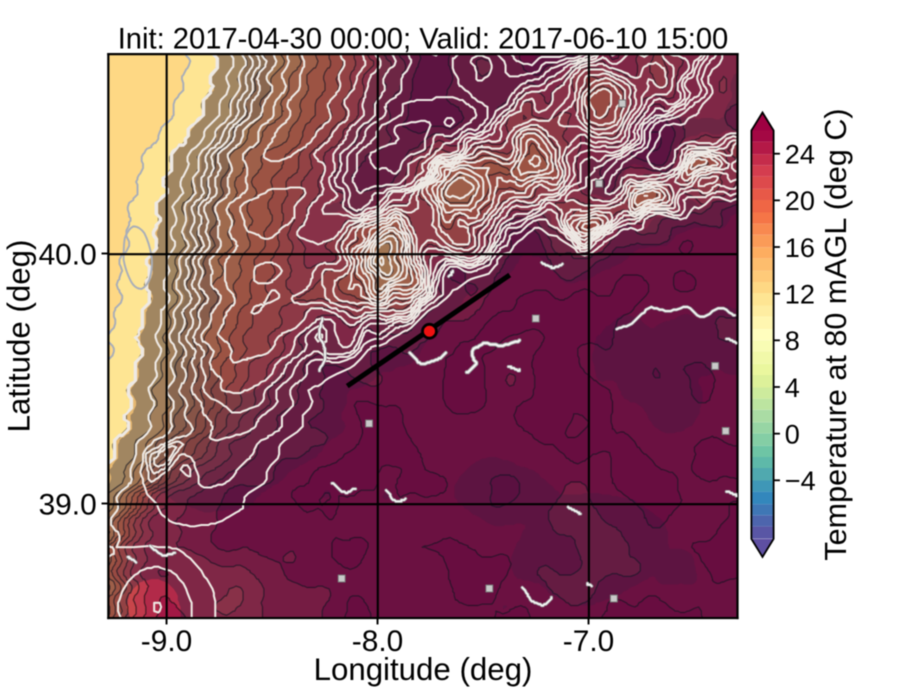 Image resolution: width=900 pixels, height=700 pixels. What do you see at coordinates (792, 387) in the screenshot?
I see `svg-text: 4` at bounding box center [792, 387].